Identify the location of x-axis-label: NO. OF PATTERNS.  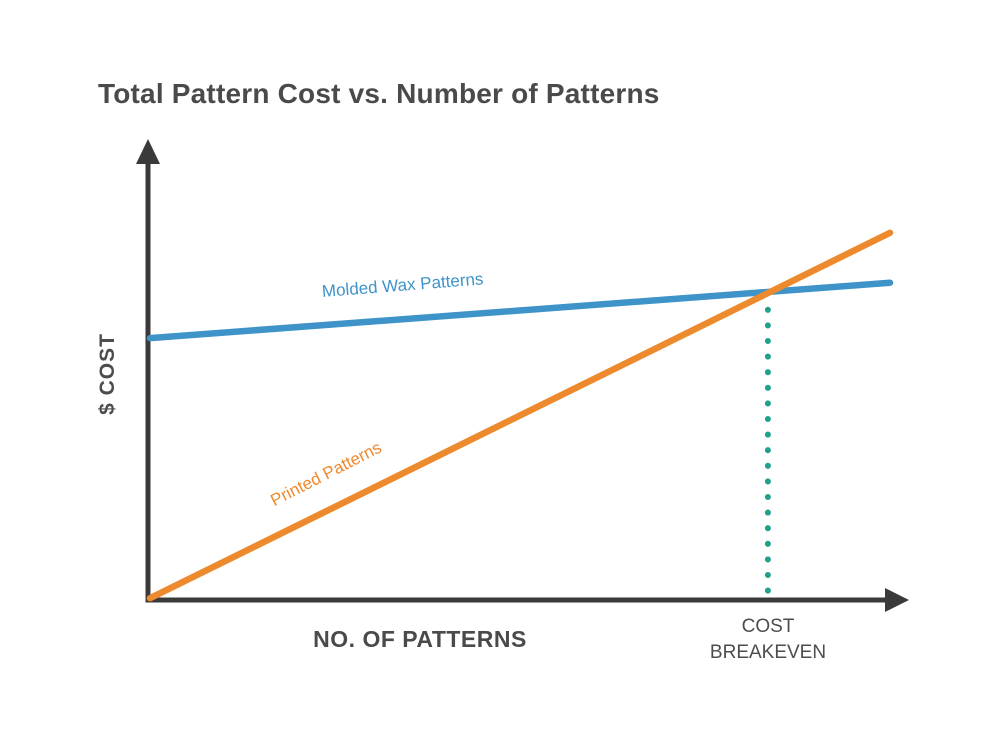
(420, 639).